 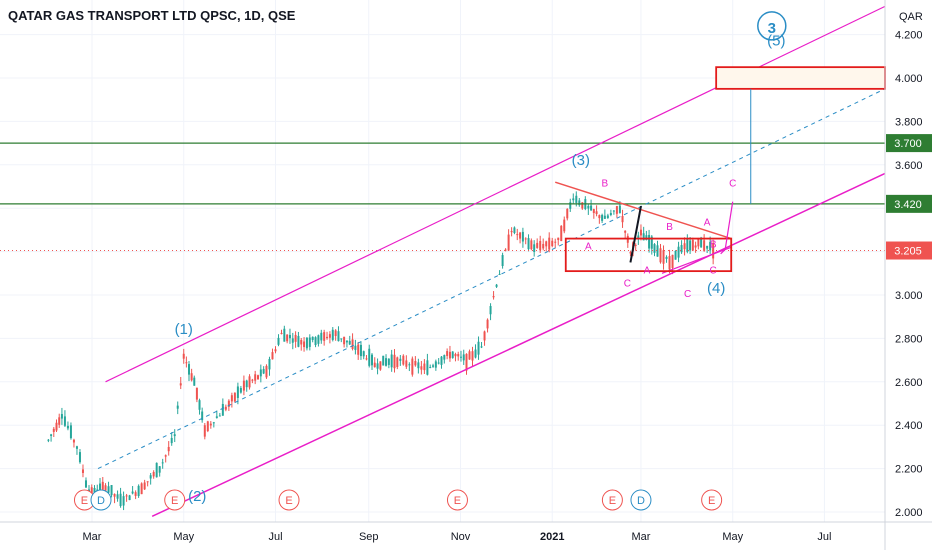 I want to click on x-tick-label: May, so click(x=732, y=537).